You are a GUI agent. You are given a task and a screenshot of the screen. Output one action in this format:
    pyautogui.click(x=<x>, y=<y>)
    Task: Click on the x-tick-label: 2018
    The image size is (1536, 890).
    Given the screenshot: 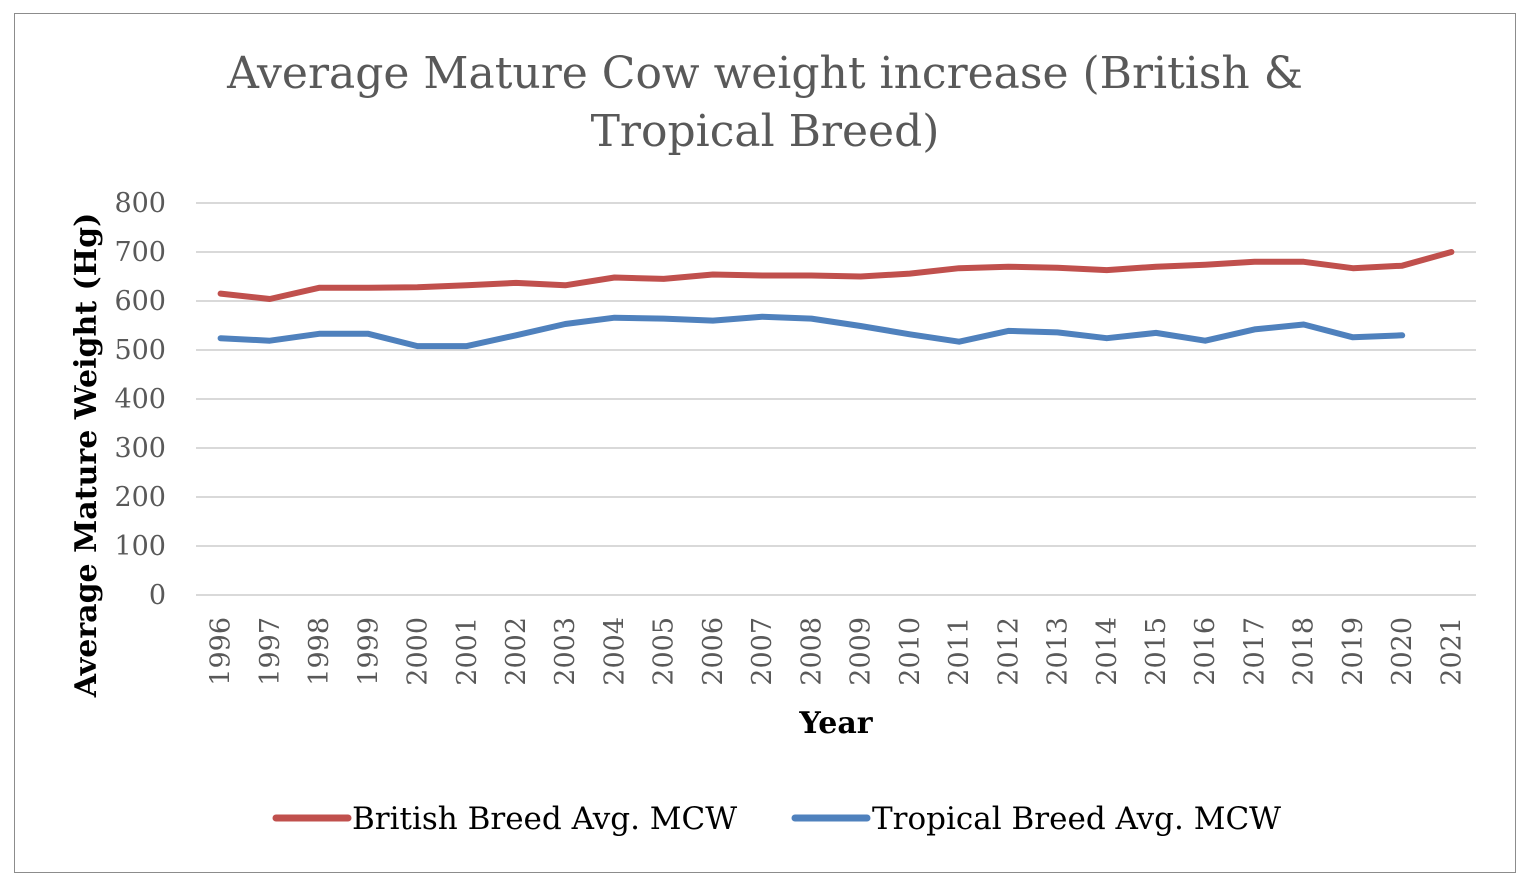 What is the action you would take?
    pyautogui.click(x=1304, y=651)
    